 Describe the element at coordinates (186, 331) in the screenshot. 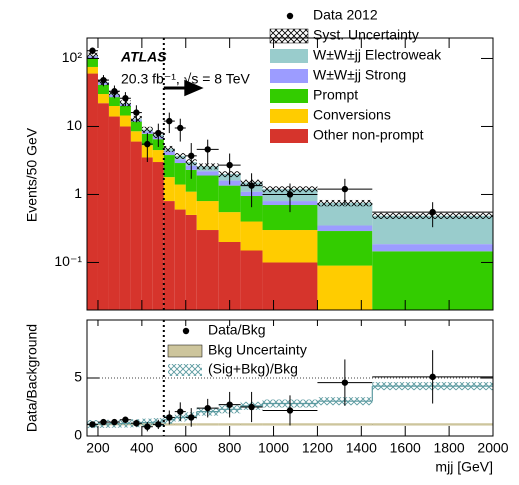

I see `legend-marker` at that location.